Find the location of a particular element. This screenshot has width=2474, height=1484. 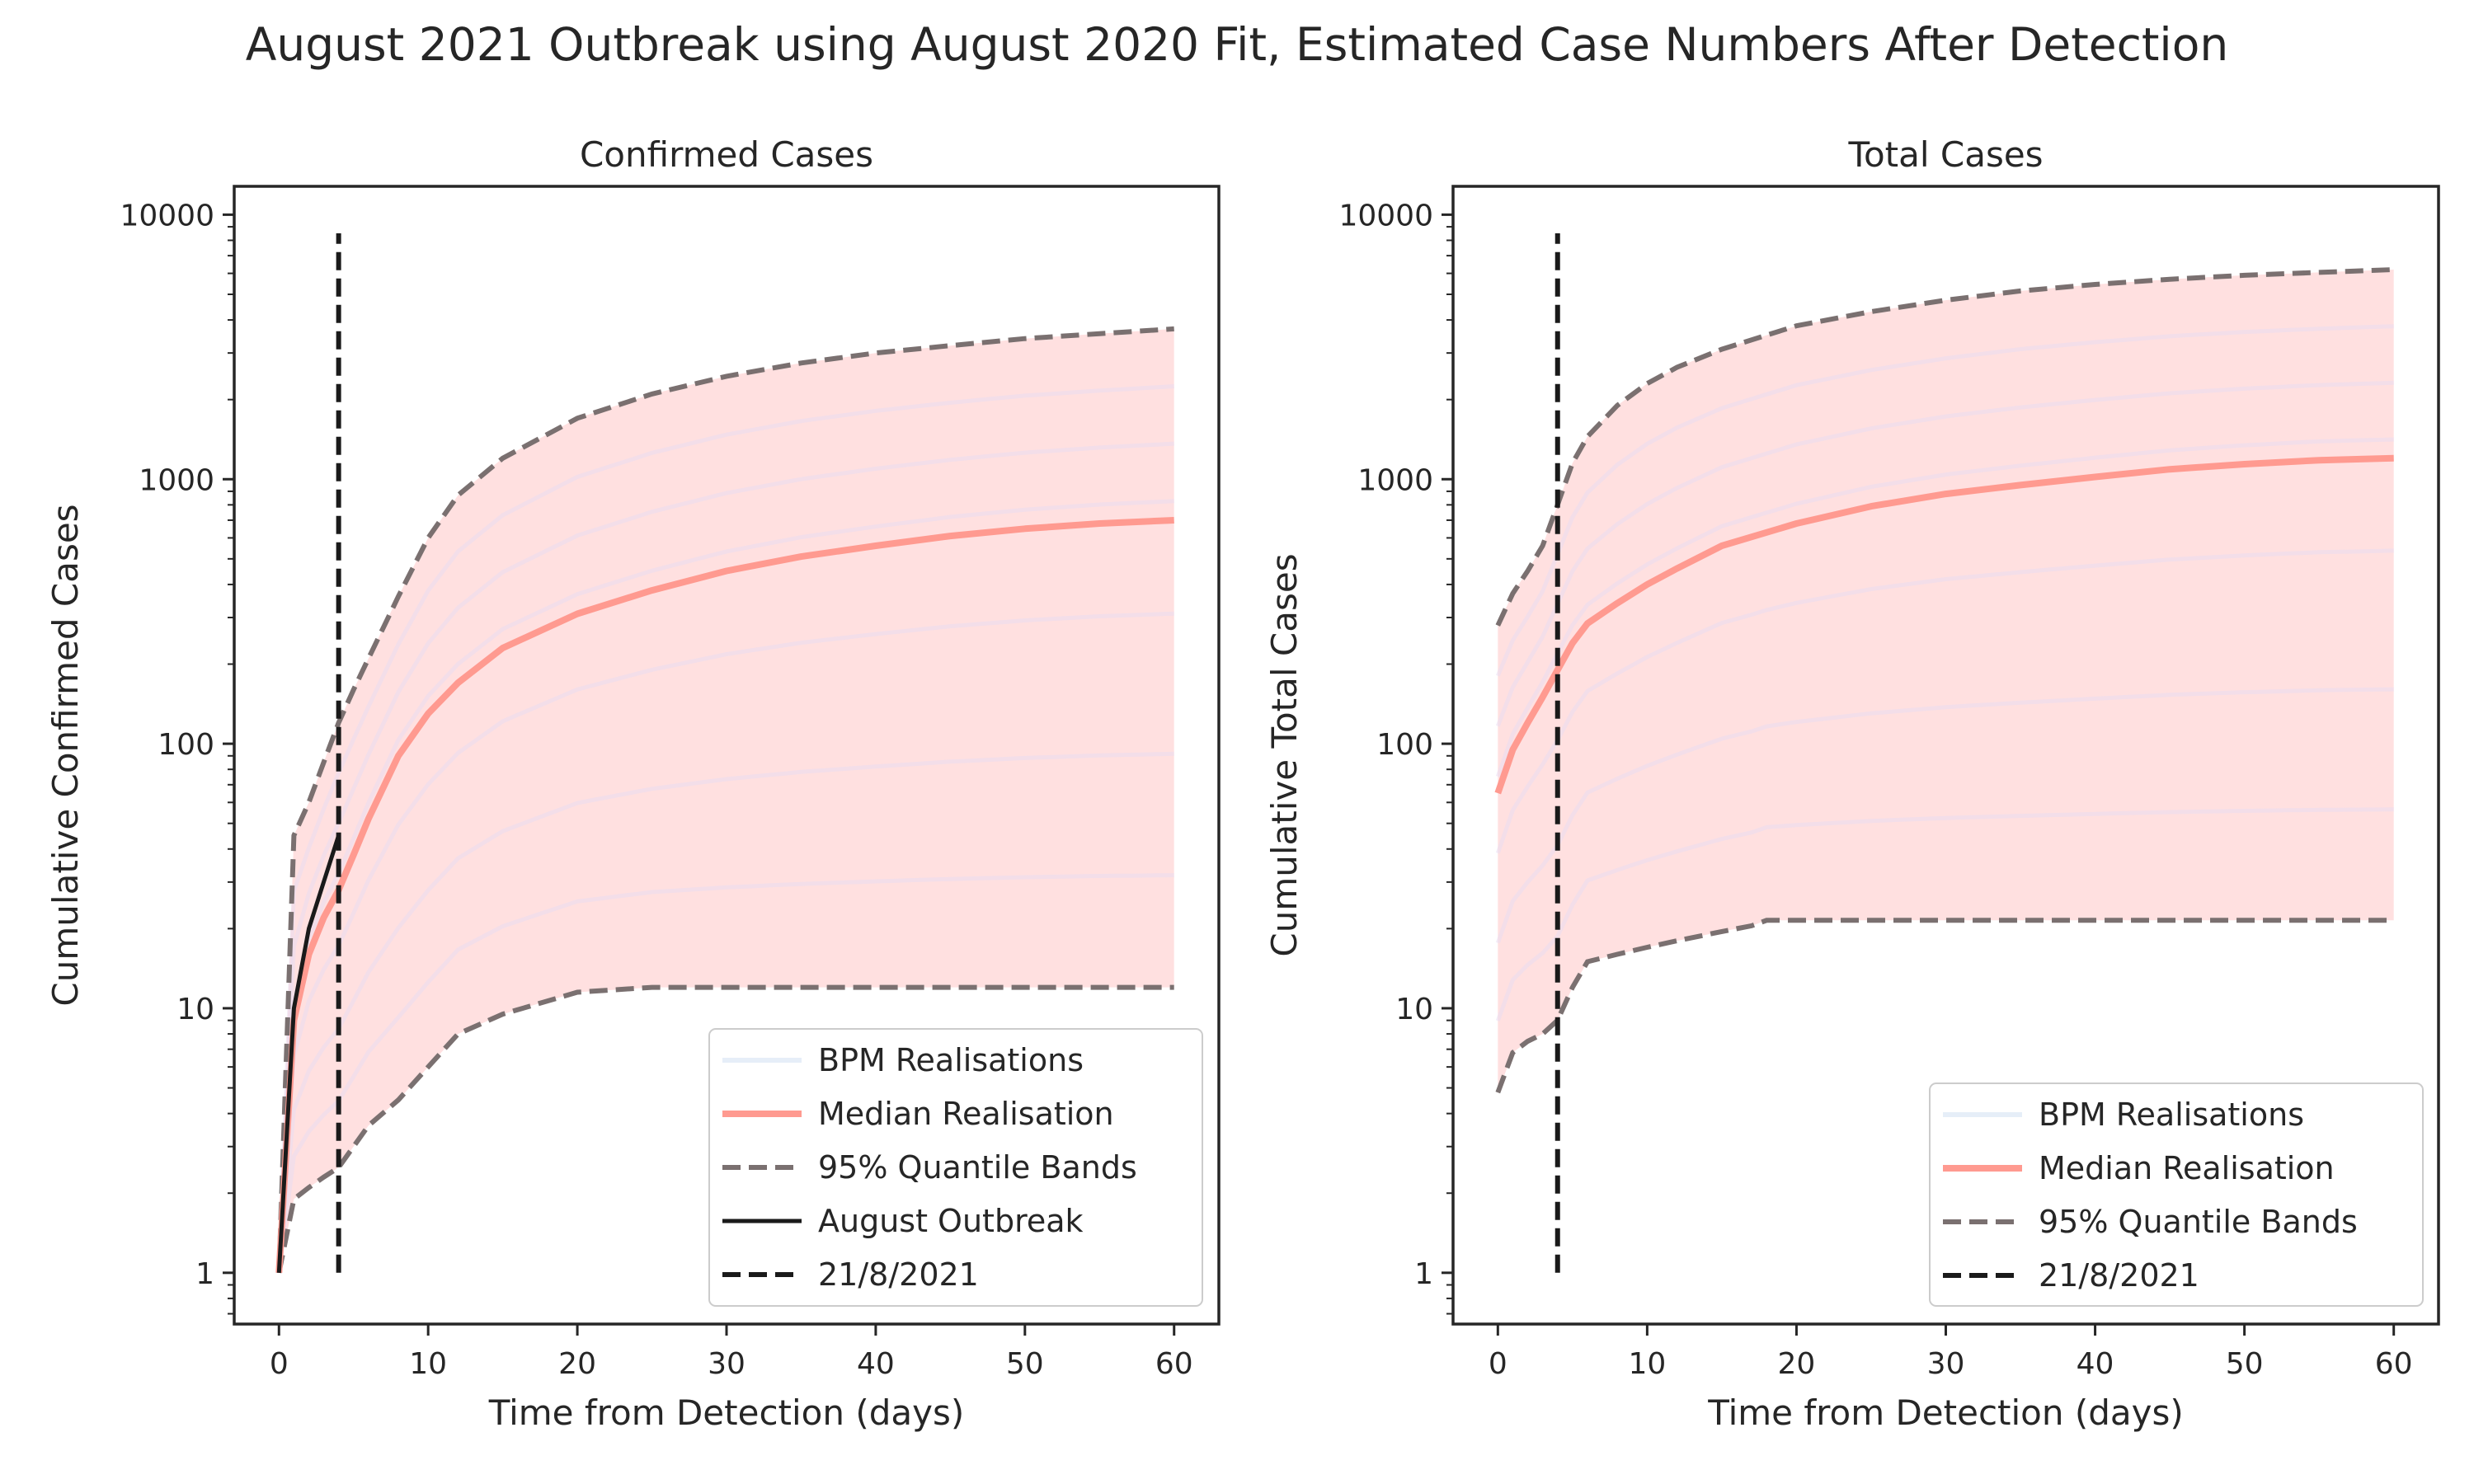

august-outbreak-line is located at coordinates (308, 1053).